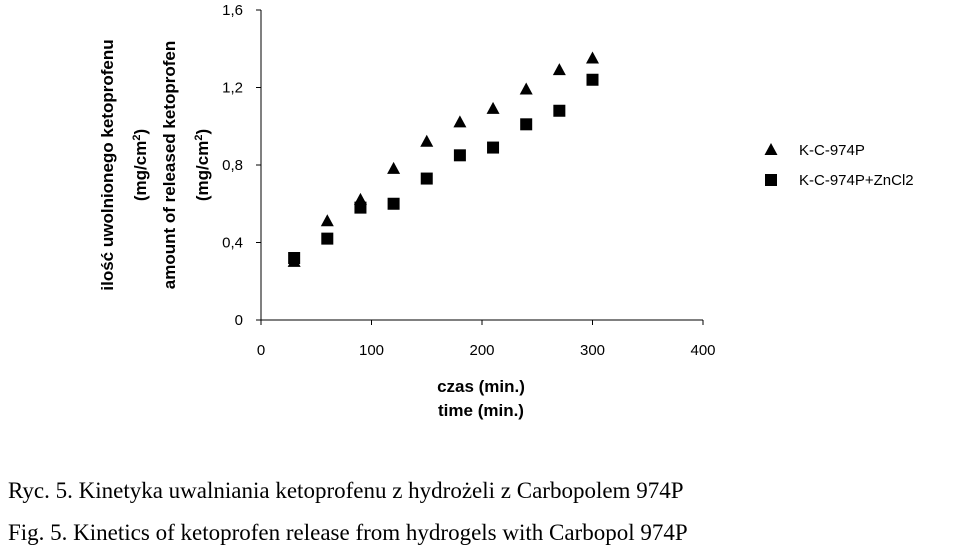 The height and width of the screenshot is (552, 959). Describe the element at coordinates (481, 350) in the screenshot. I see `x-tick-label: 200` at that location.